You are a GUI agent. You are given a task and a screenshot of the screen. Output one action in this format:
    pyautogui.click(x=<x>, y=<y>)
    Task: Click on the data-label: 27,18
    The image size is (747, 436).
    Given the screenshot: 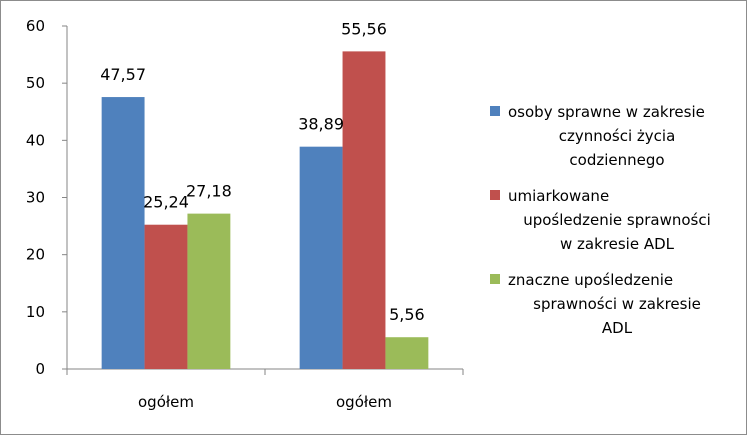 What is the action you would take?
    pyautogui.click(x=209, y=191)
    